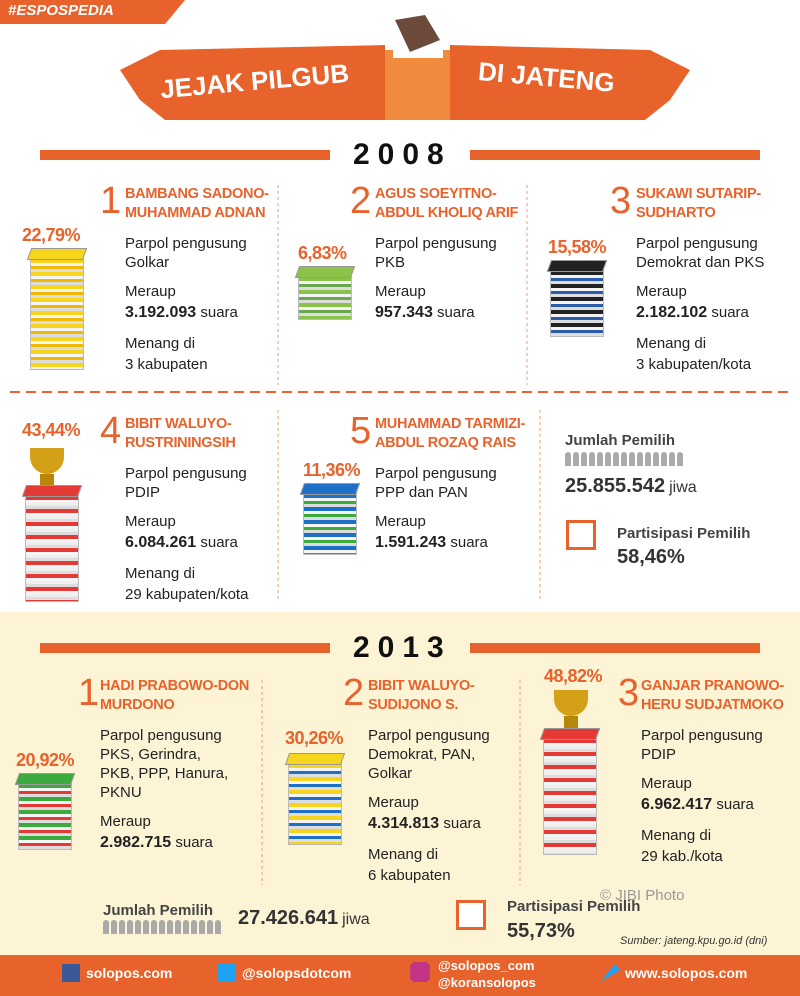 This screenshot has width=800, height=996. What do you see at coordinates (684, 533) in the screenshot?
I see `participation-label: Partisipasi Pemilih` at bounding box center [684, 533].